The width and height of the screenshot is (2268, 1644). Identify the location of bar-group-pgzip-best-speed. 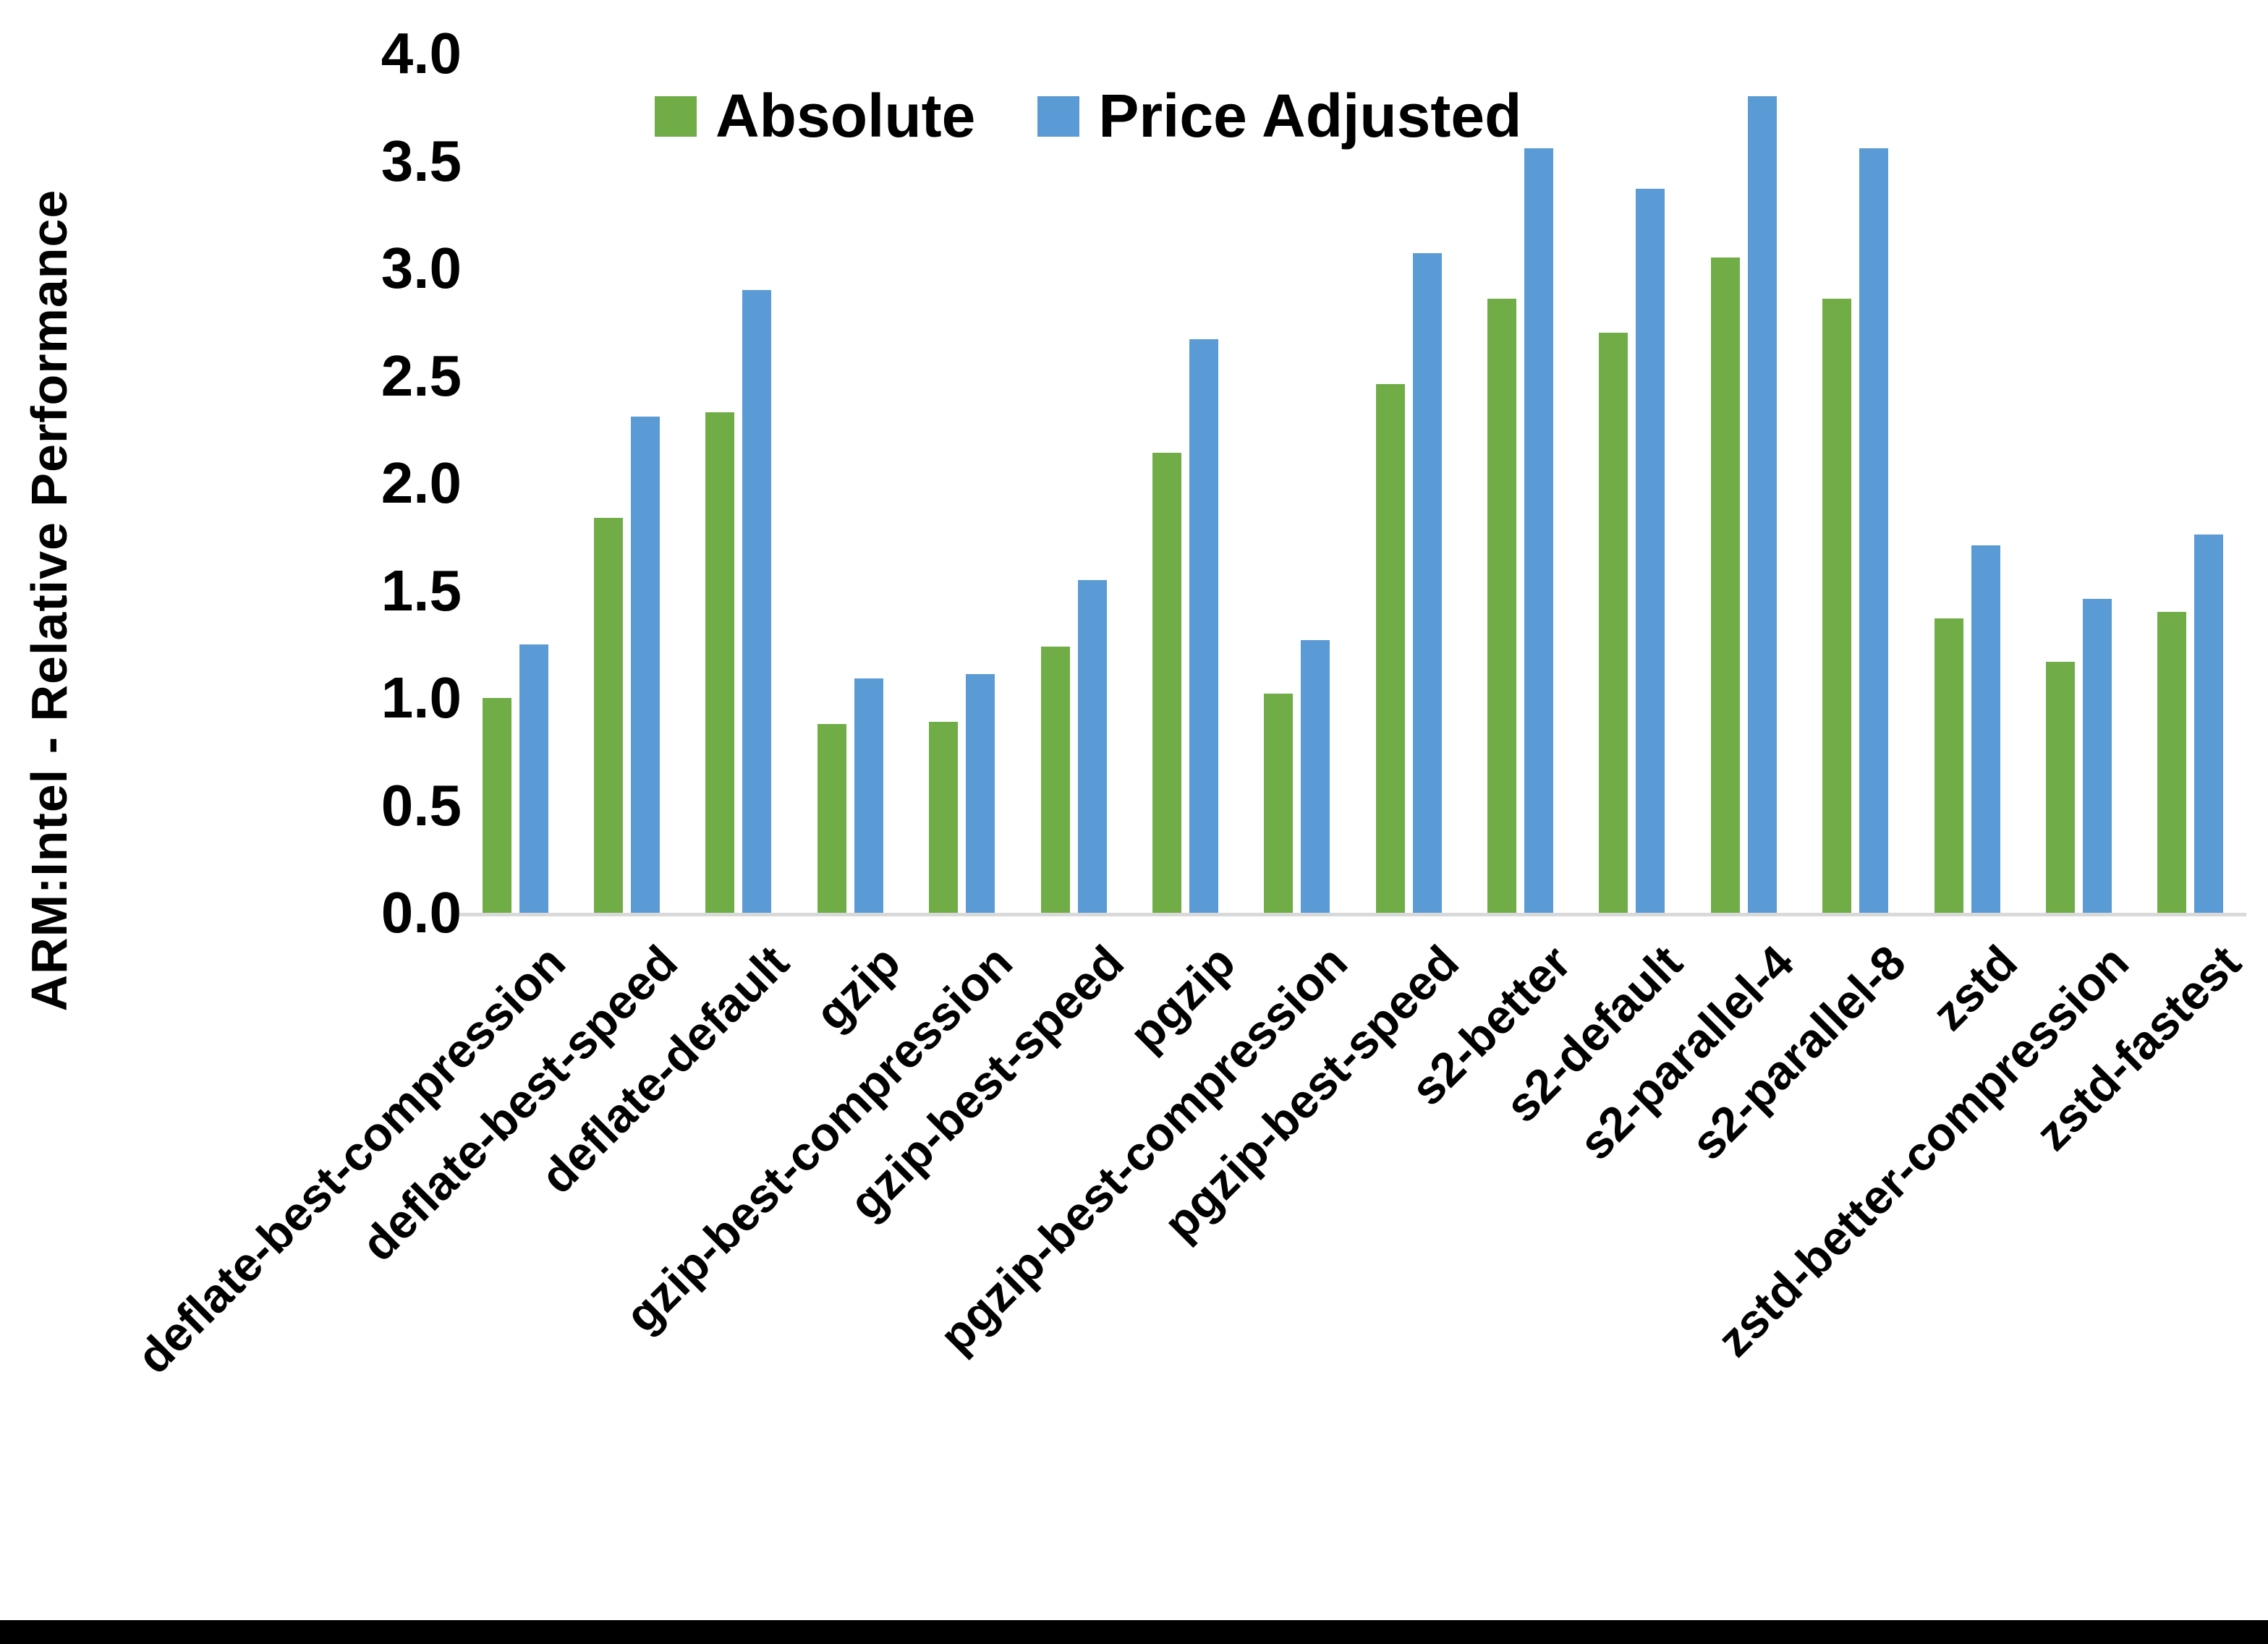
(1408, 483).